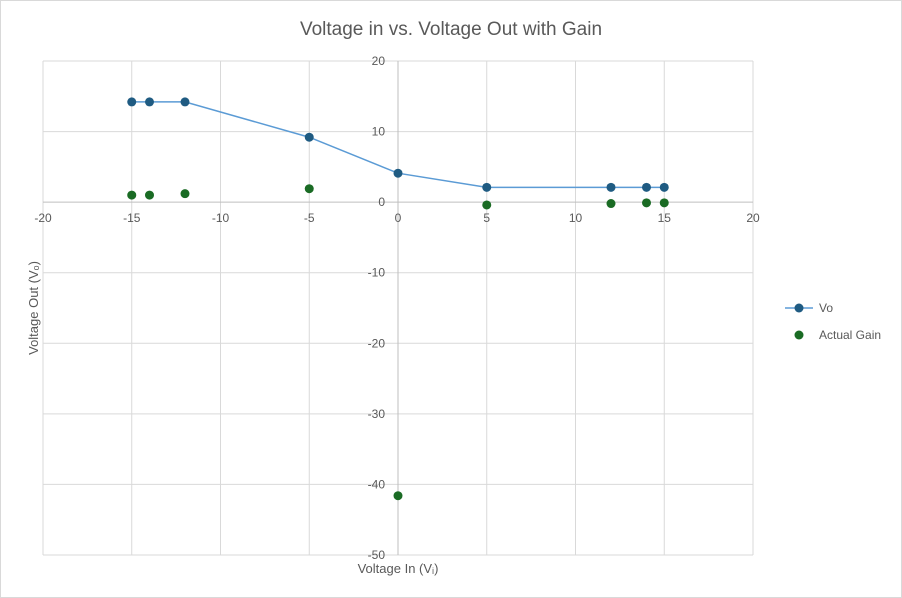 This screenshot has height=598, width=902. Describe the element at coordinates (809, 308) in the screenshot. I see `legend-entry-0: Vo` at that location.